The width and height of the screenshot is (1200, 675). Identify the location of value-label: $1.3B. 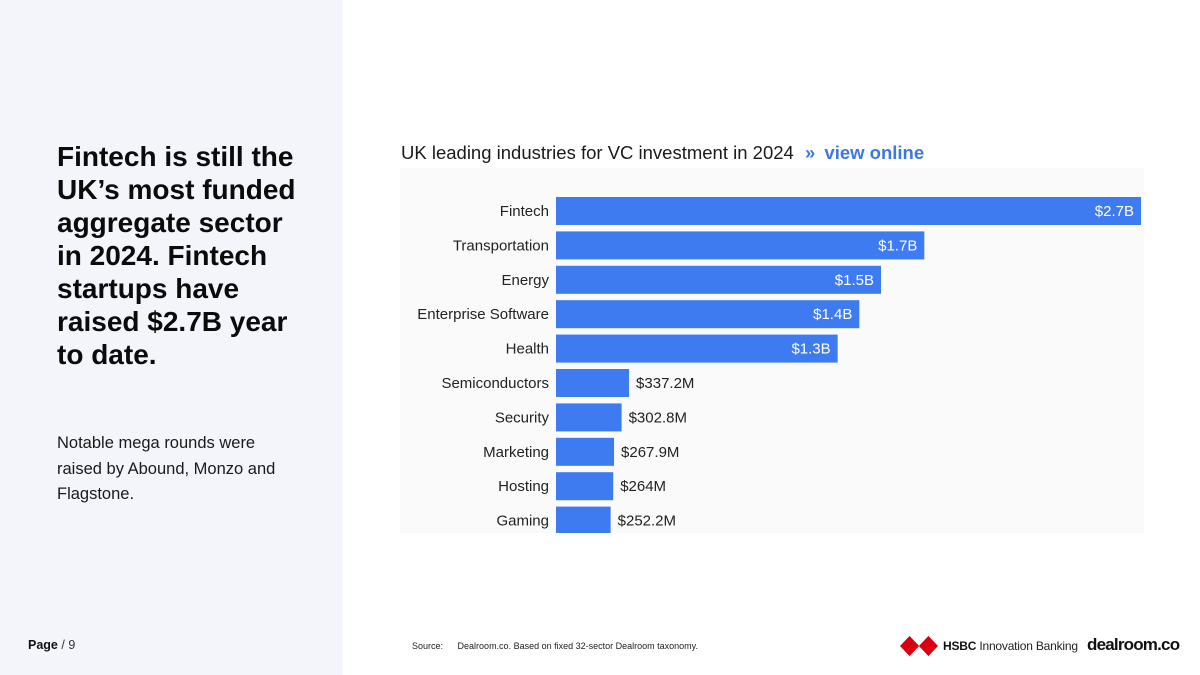
(810, 349).